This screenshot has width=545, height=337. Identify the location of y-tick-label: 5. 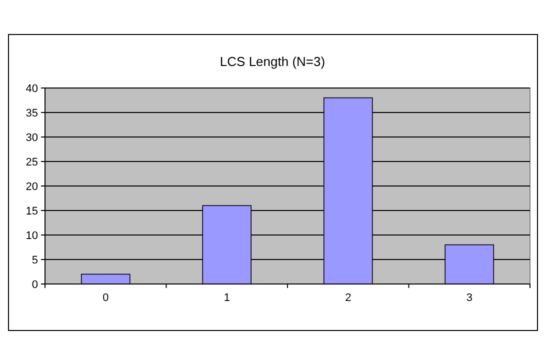
(35, 260).